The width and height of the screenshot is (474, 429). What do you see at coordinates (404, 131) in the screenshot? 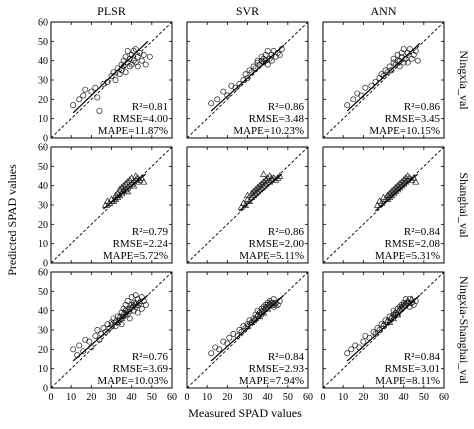
I see `mape-label: MAPE=10.15%` at bounding box center [404, 131].